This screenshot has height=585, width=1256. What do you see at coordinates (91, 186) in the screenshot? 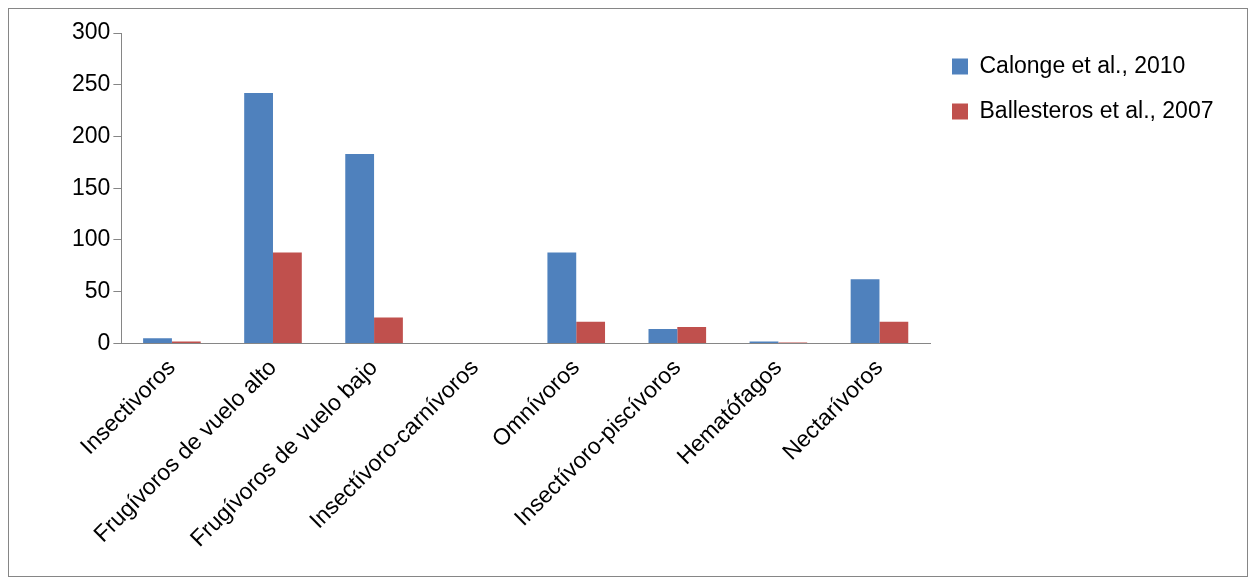
I see `y-tick-label: 150` at bounding box center [91, 186].